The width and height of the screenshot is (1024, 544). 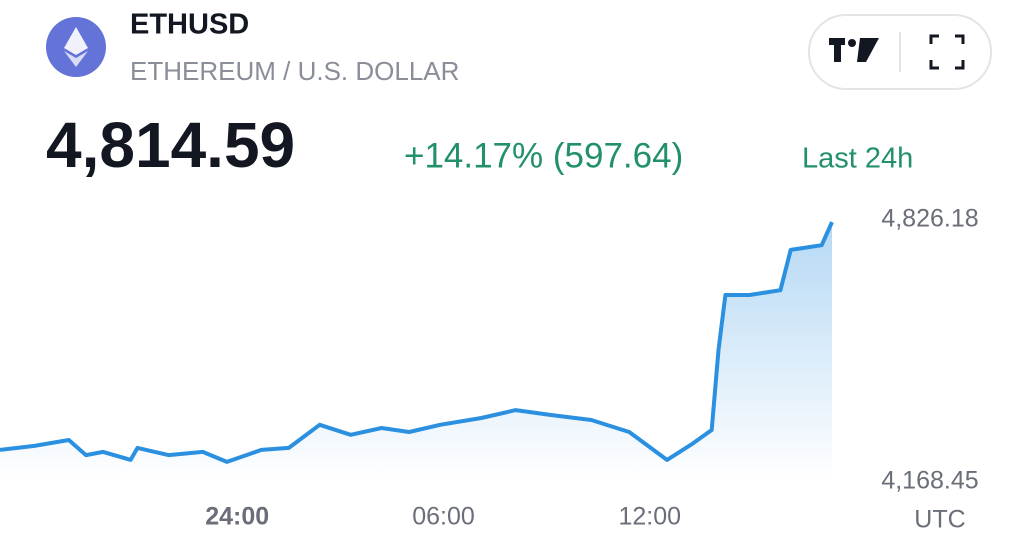 I want to click on y-tick-label: 4,168.45, so click(x=929, y=481).